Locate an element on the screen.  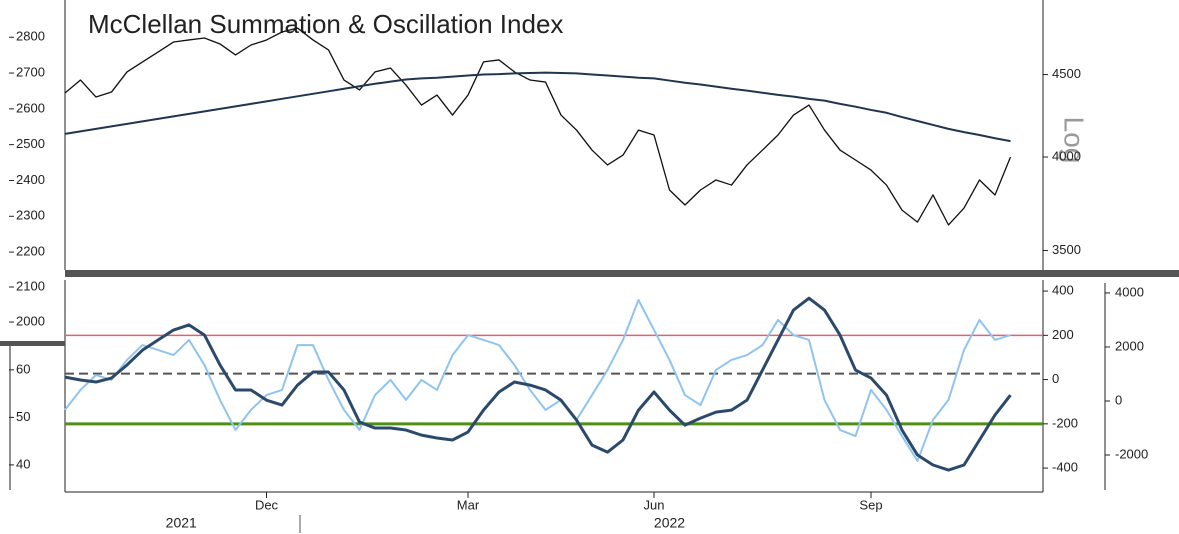
tick-label: -400 is located at coordinates (1065, 467).